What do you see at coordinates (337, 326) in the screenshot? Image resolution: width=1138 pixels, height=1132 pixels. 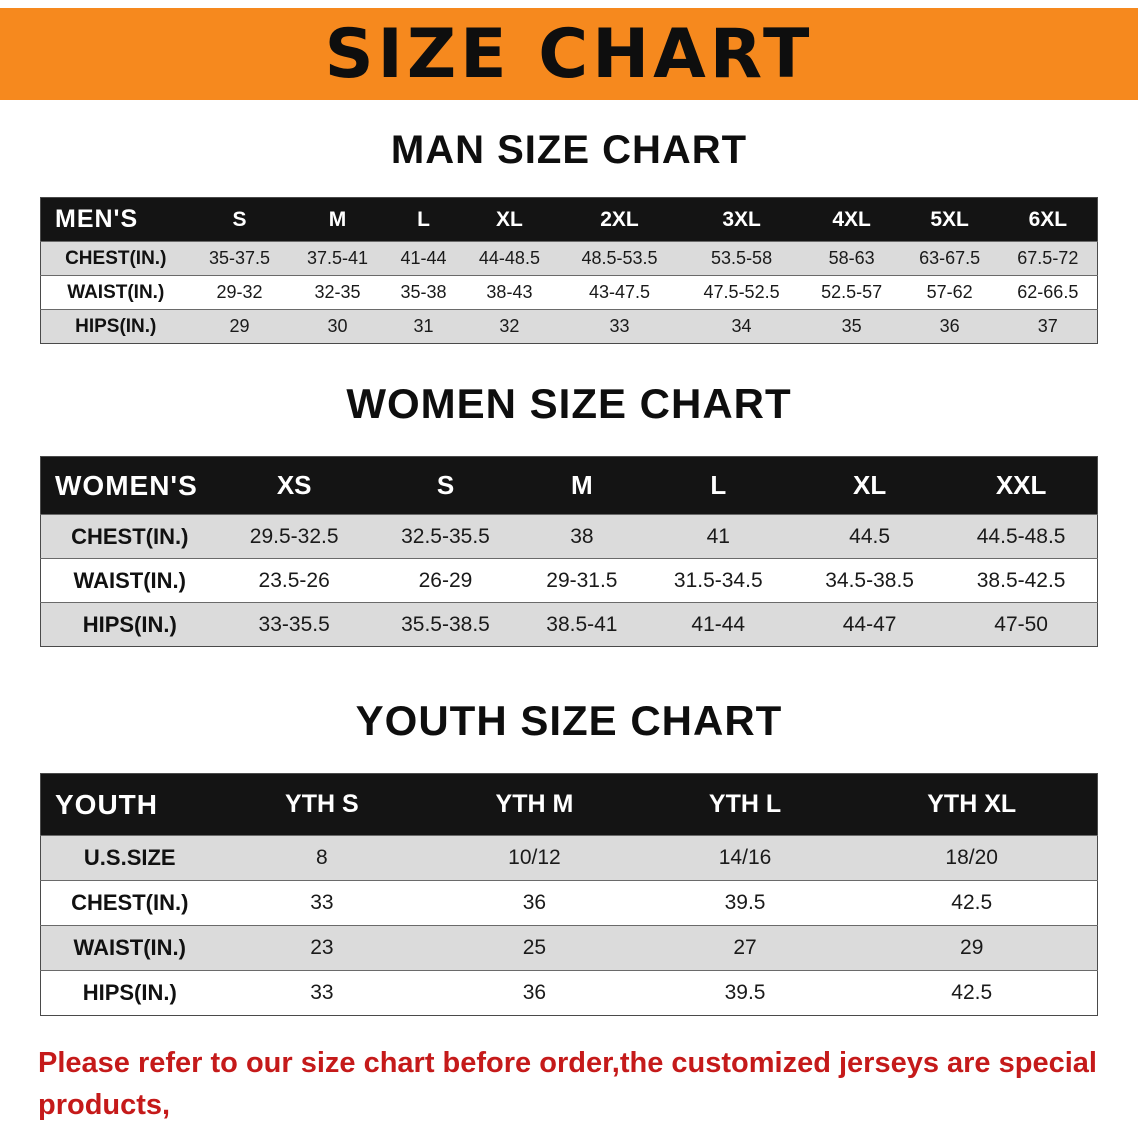 I see `size-value-cell: 30` at bounding box center [337, 326].